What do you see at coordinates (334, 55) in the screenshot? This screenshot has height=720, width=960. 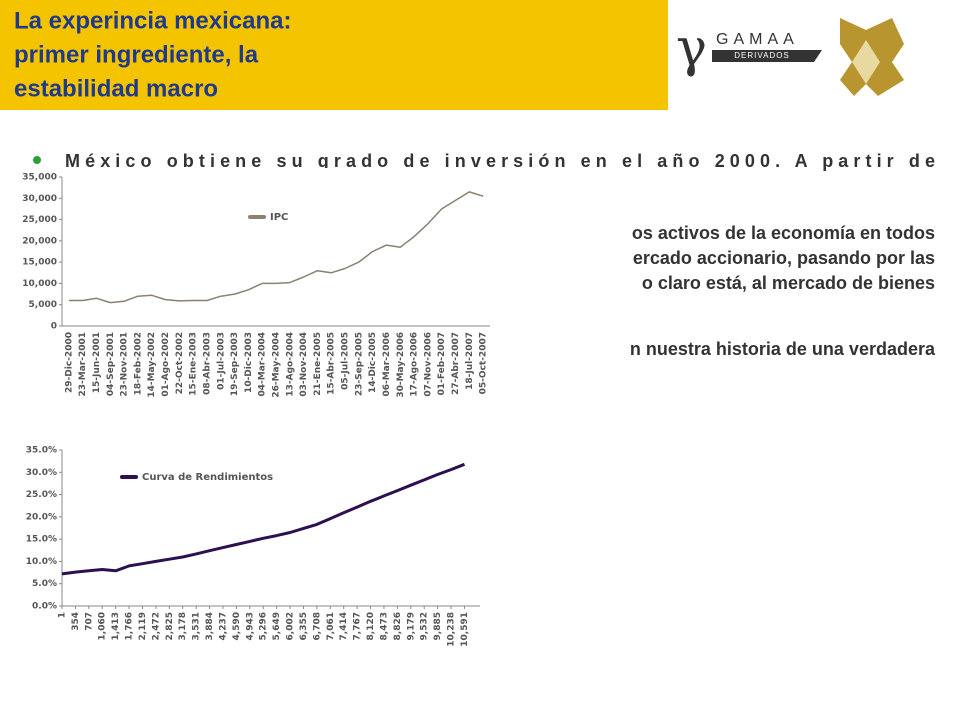 I see `title-band` at bounding box center [334, 55].